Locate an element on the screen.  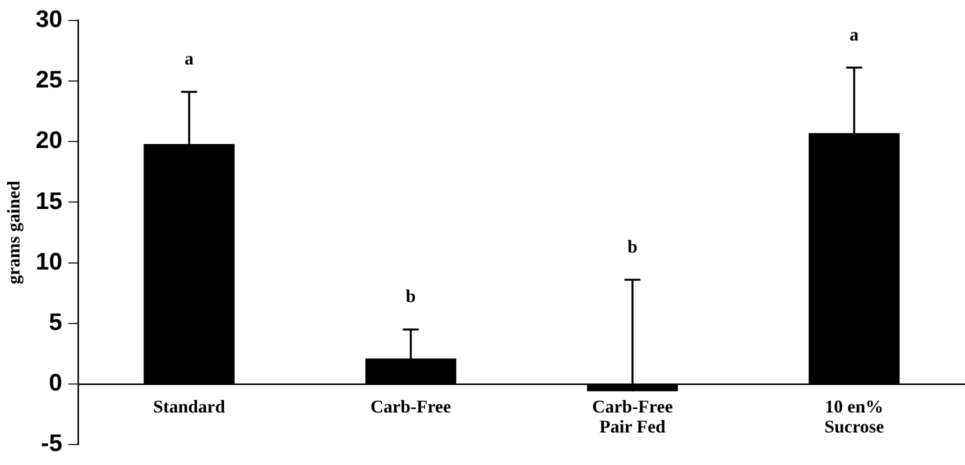
y-tick-label: 25 is located at coordinates (49, 80).